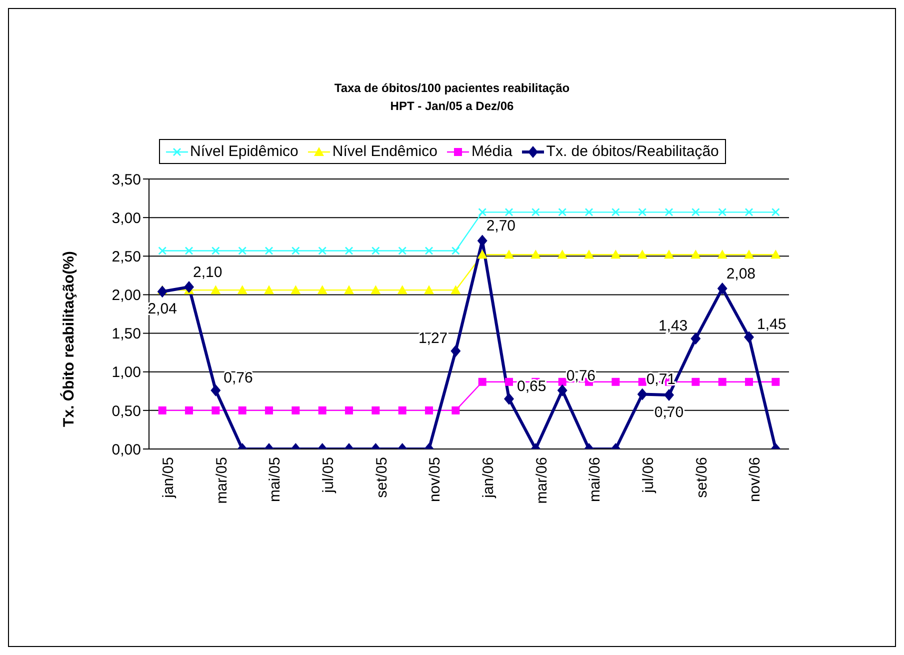 The height and width of the screenshot is (655, 904). Describe the element at coordinates (126, 179) in the screenshot. I see `y-tick-label: 3,50` at that location.